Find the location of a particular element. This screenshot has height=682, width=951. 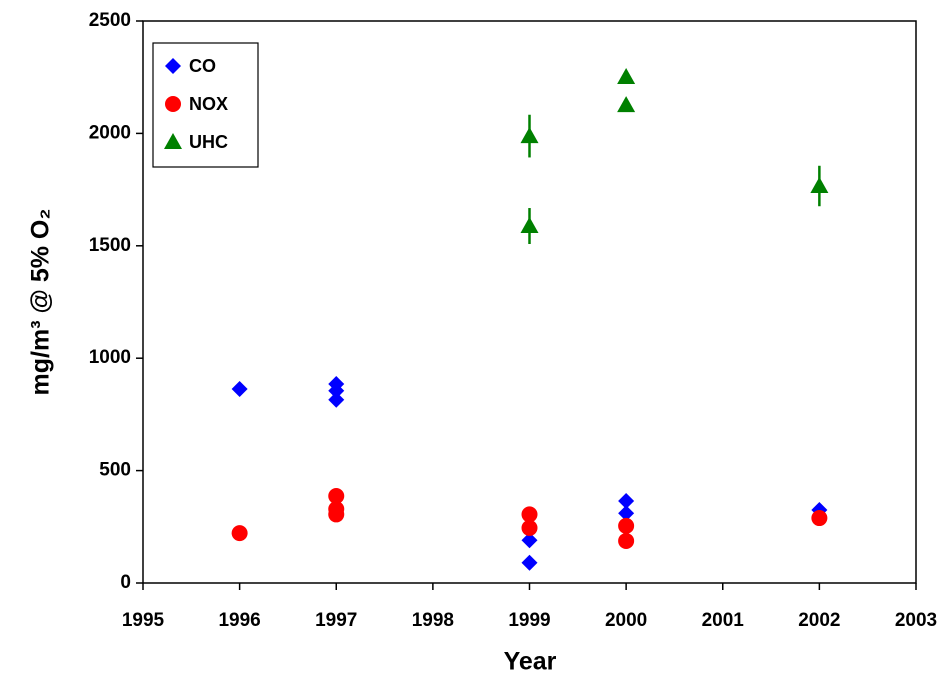

y-tick-label: 0 is located at coordinates (125, 582).